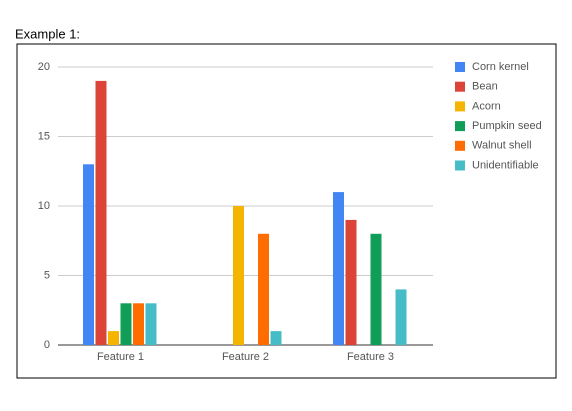  I want to click on legend-label: Bean, so click(485, 87).